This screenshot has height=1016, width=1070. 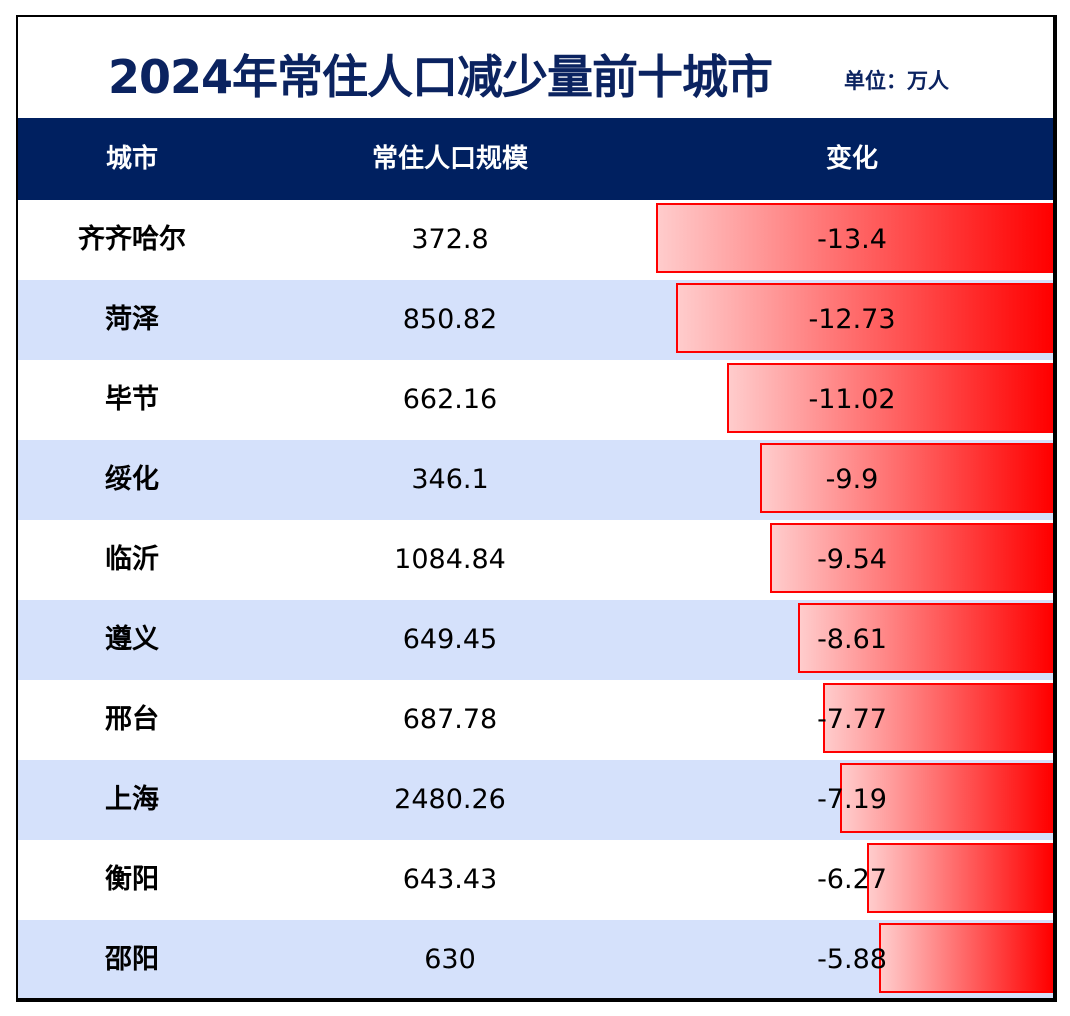 I want to click on change-value: -13.4, so click(x=852, y=239).